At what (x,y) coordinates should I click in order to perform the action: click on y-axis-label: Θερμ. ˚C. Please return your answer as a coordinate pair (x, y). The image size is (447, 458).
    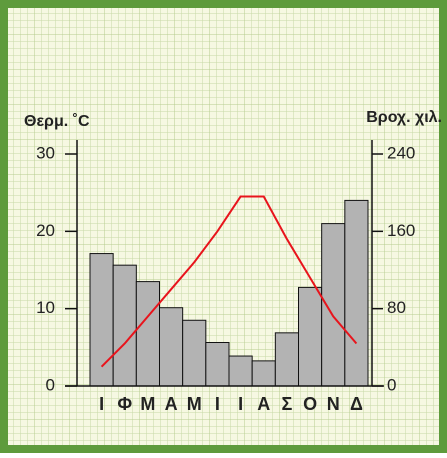
    Looking at the image, I should click on (57, 121).